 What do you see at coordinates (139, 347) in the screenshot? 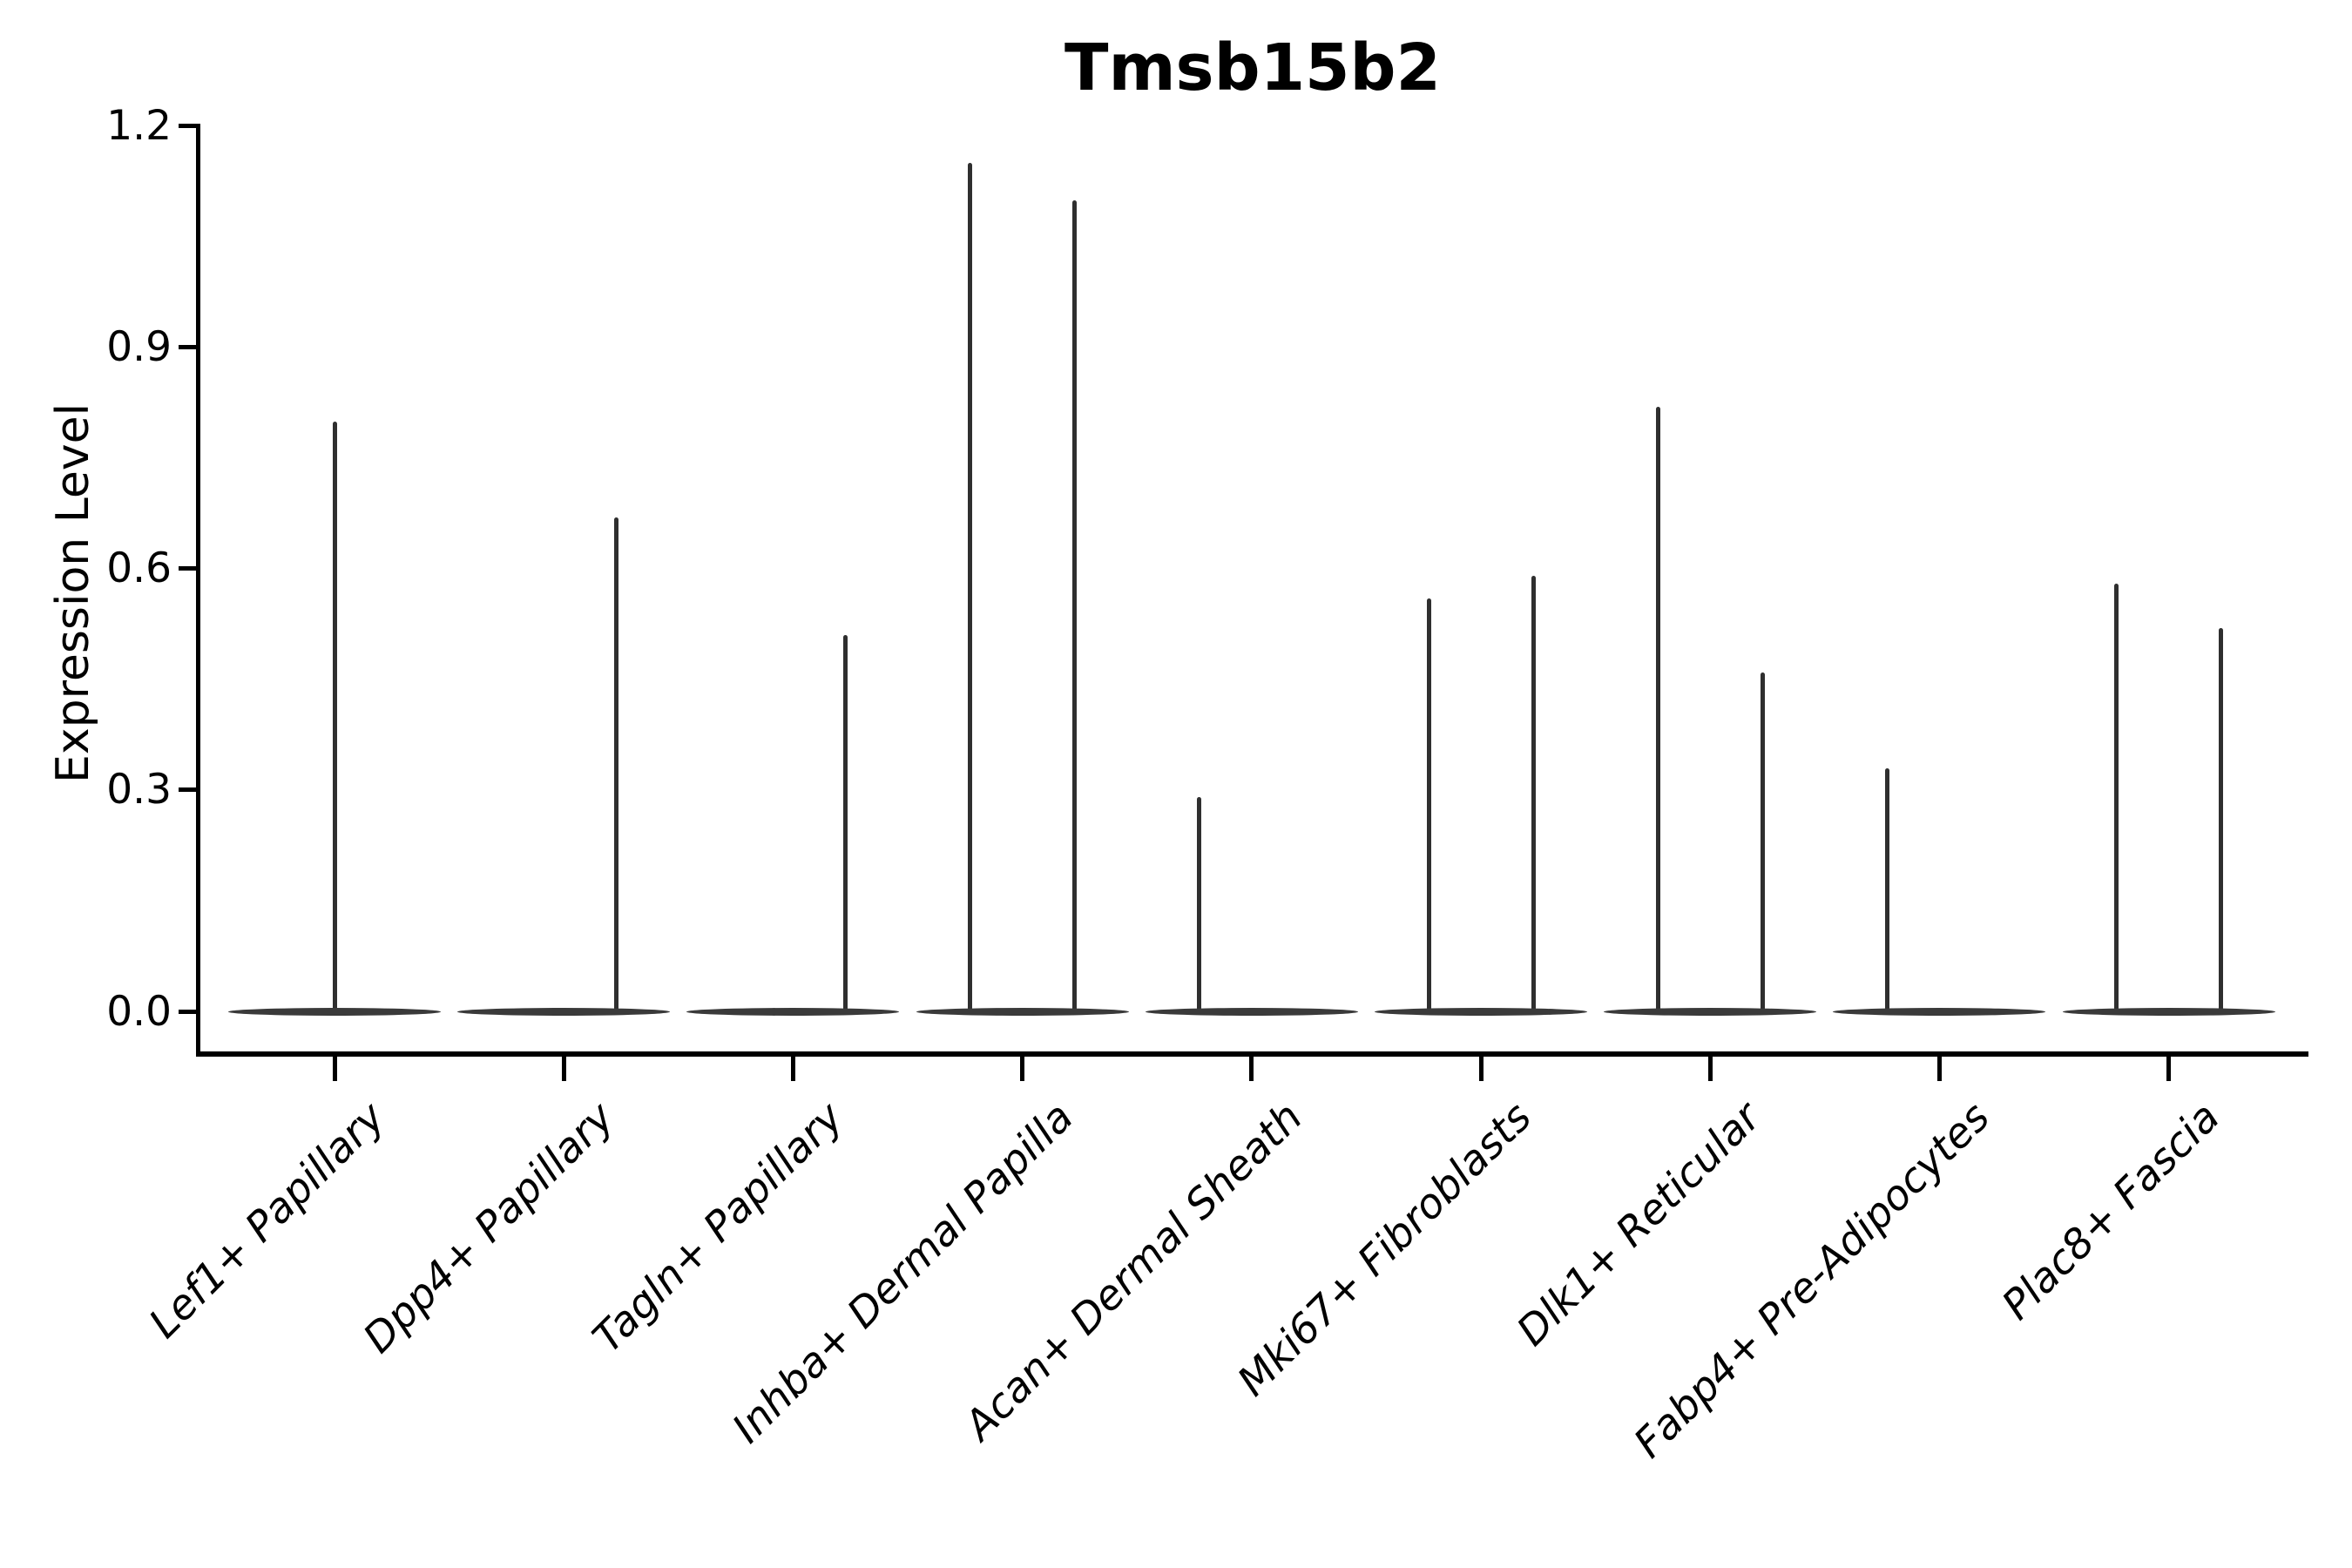
I see `y-axis-tick-label: 0.9` at bounding box center [139, 347].